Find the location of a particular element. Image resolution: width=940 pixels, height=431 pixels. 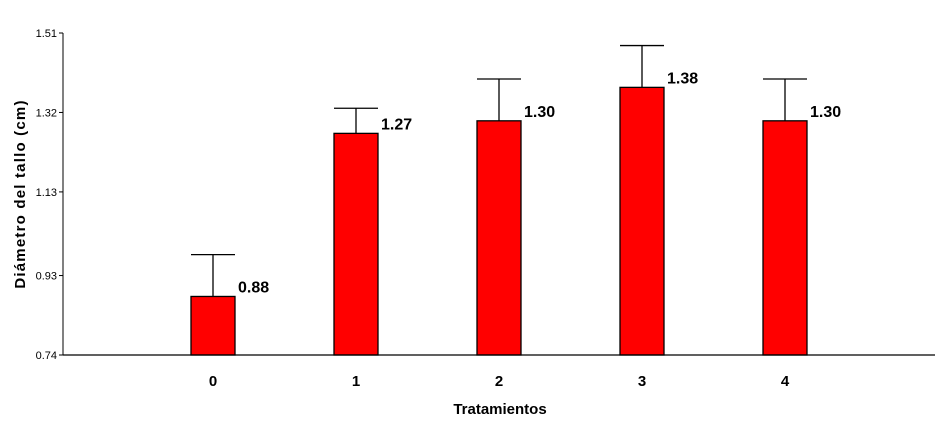

y-tick-label: 0.74 is located at coordinates (46, 356).